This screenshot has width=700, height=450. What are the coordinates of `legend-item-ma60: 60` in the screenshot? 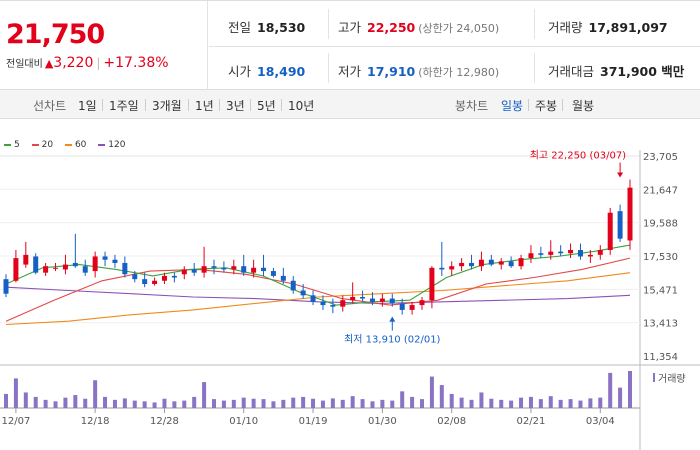 It's located at (75, 145).